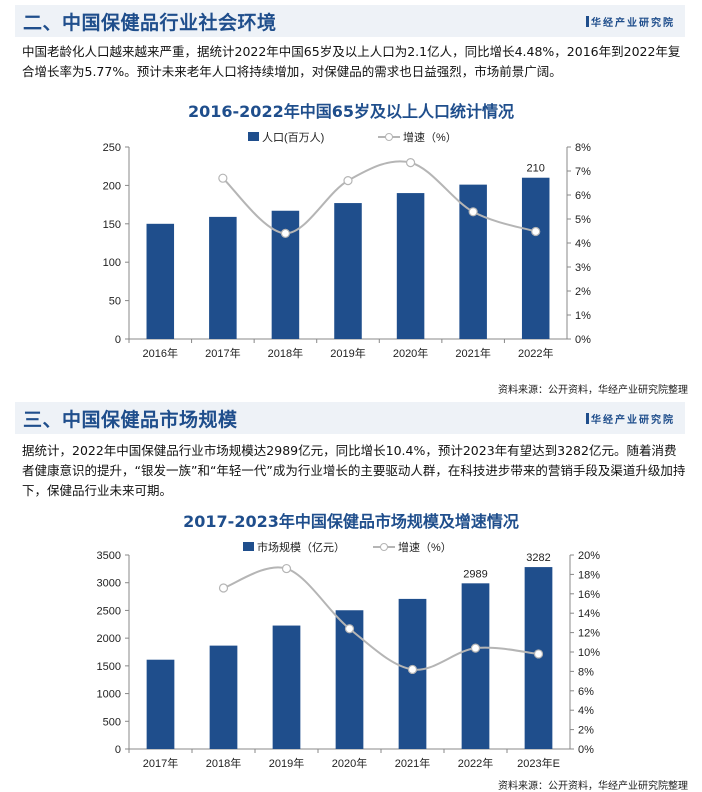 Image resolution: width=702 pixels, height=792 pixels. I want to click on y2-tick-label: 14%, so click(589, 614).